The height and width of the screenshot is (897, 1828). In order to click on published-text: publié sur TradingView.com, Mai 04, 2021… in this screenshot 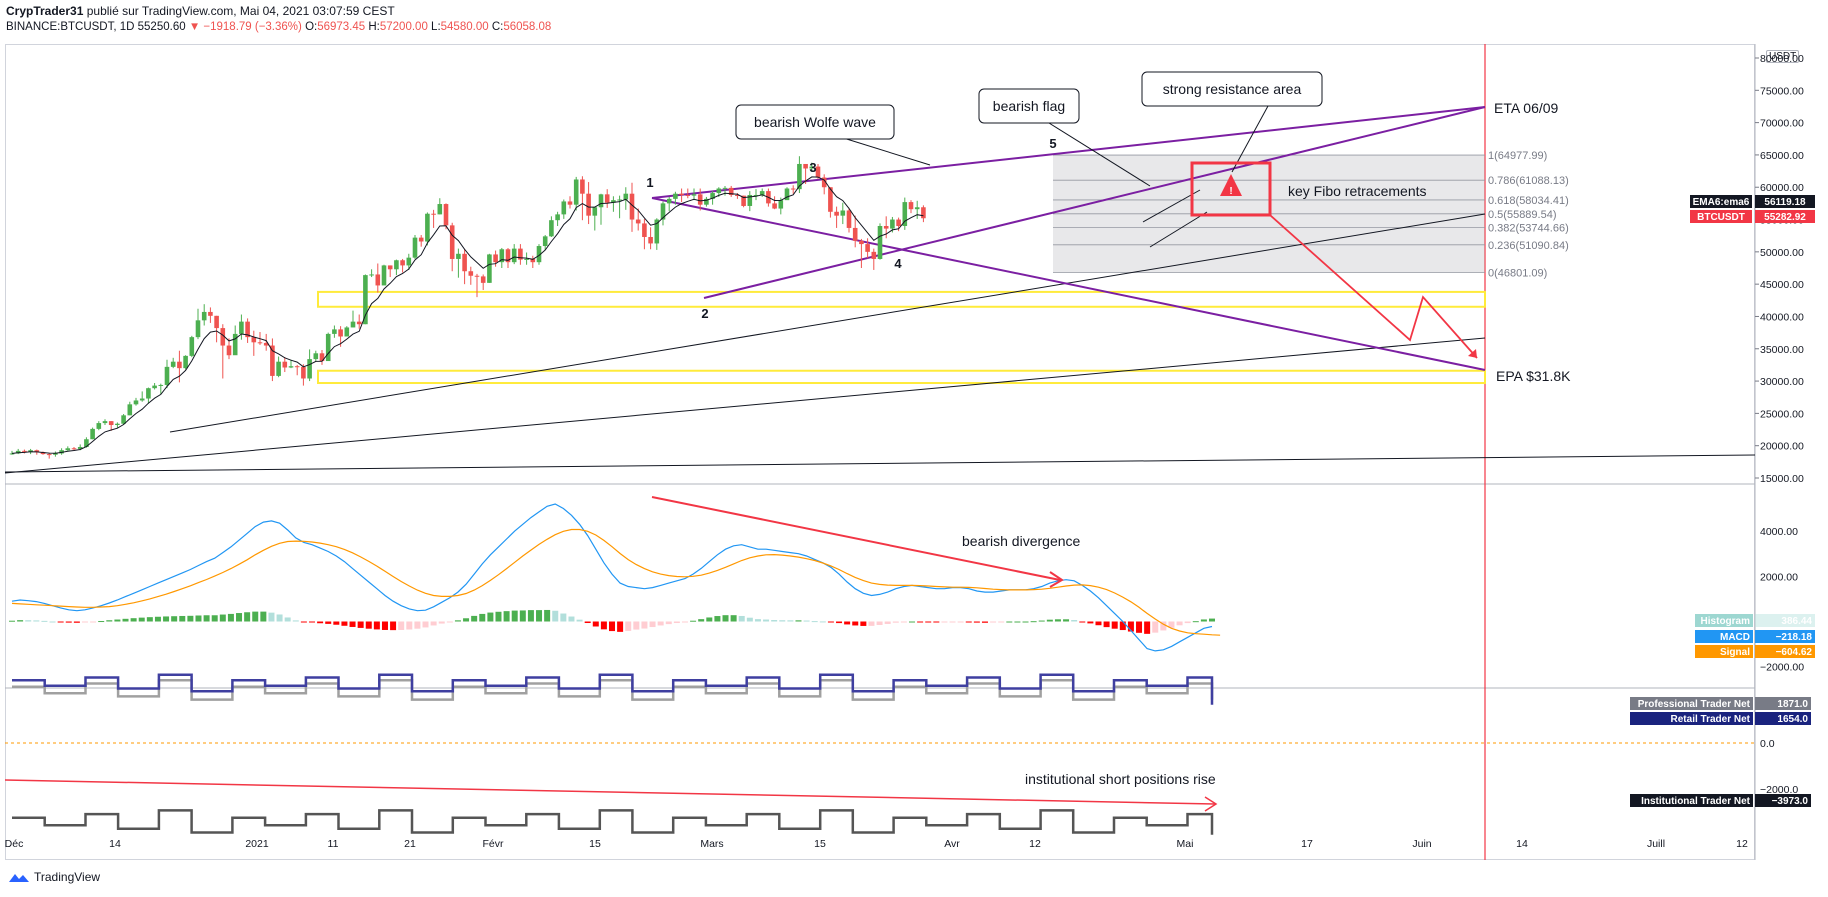, I will do `click(240, 11)`.